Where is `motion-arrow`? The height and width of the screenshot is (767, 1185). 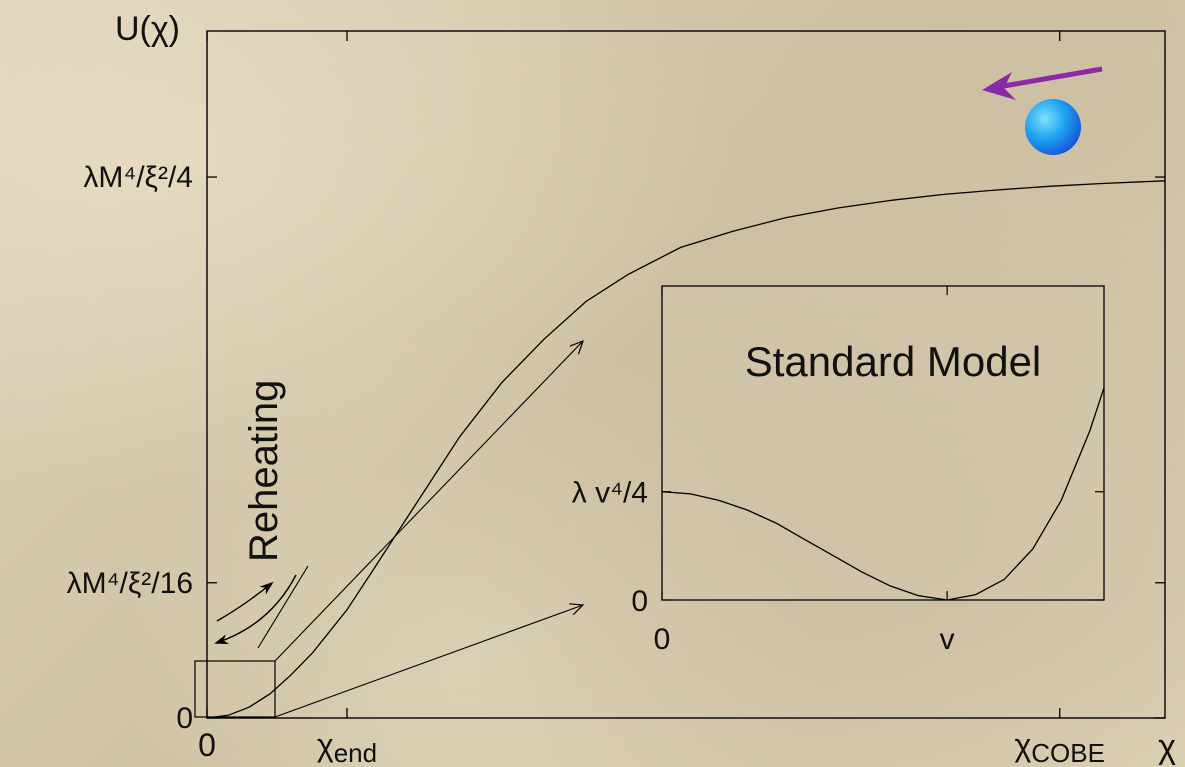
motion-arrow is located at coordinates (1050, 78).